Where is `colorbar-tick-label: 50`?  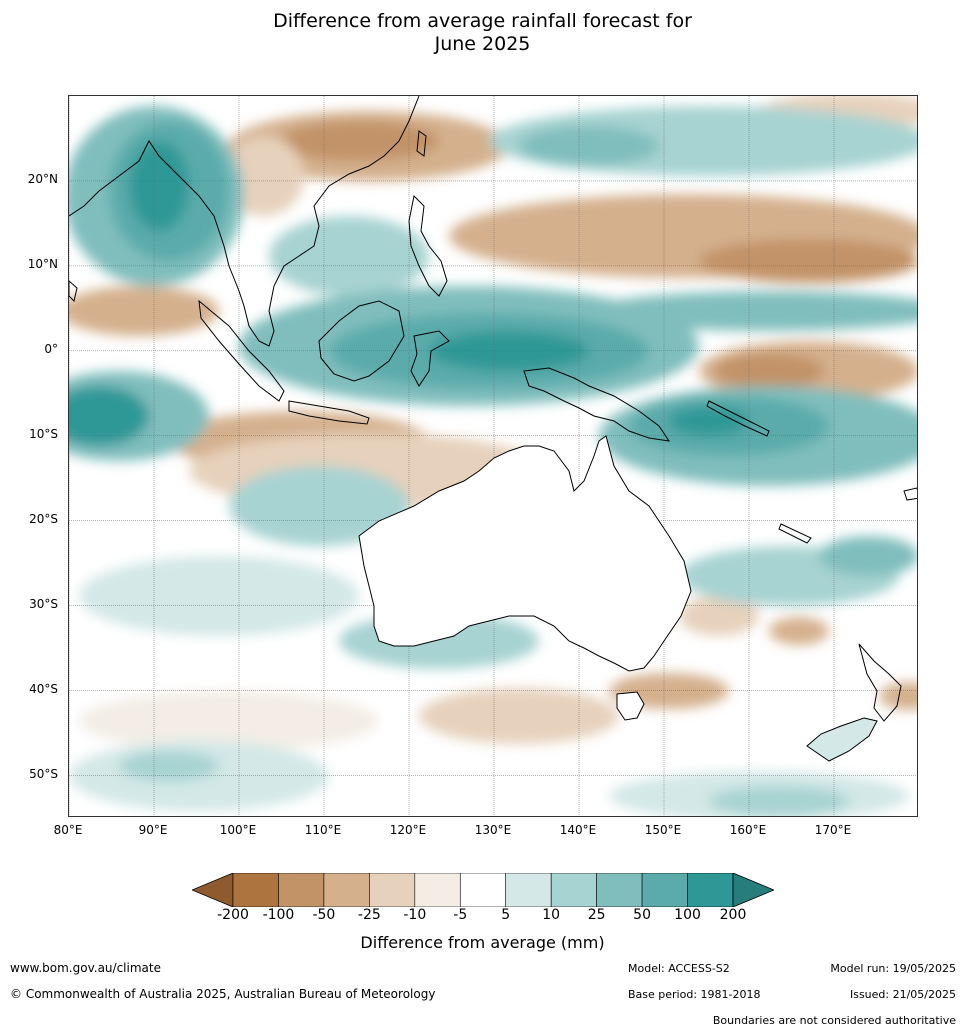
colorbar-tick-label: 50 is located at coordinates (642, 915).